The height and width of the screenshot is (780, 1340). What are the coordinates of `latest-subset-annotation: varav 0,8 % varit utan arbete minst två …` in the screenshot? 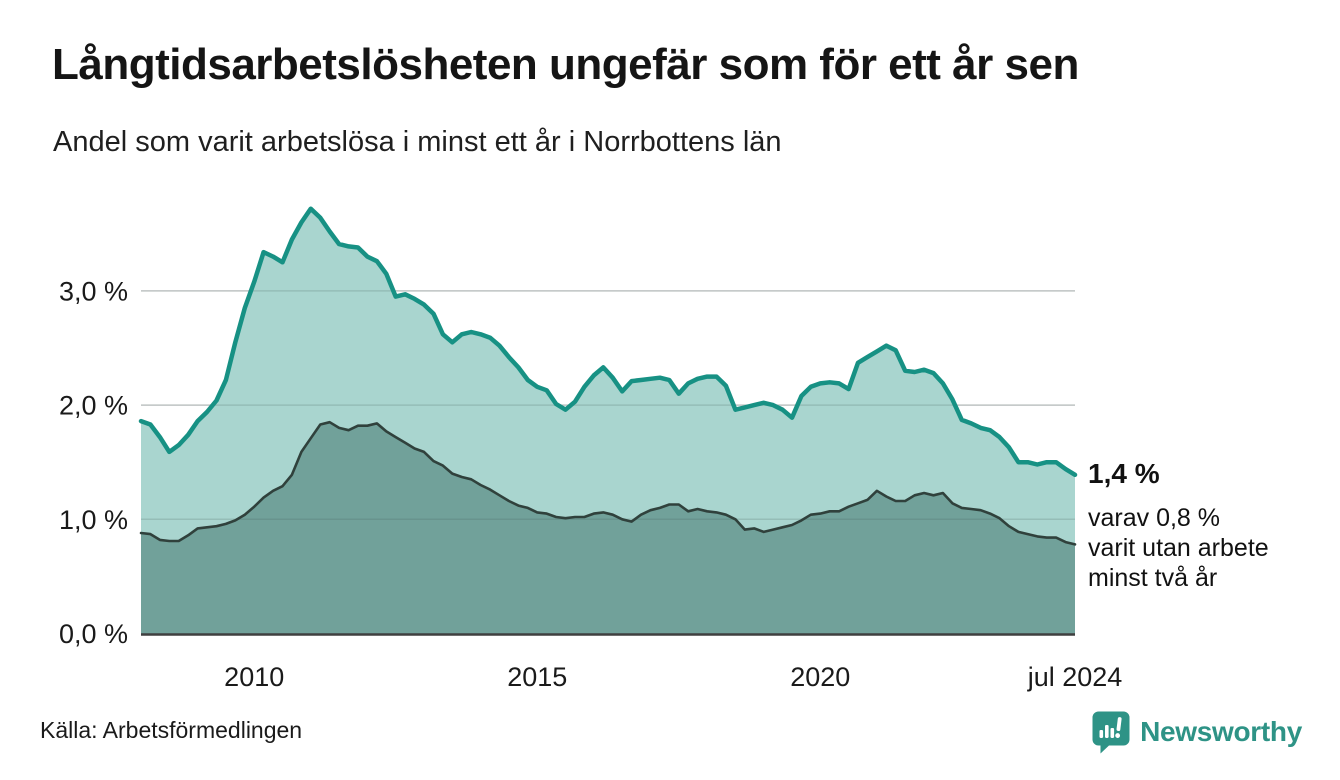 It's located at (1178, 548).